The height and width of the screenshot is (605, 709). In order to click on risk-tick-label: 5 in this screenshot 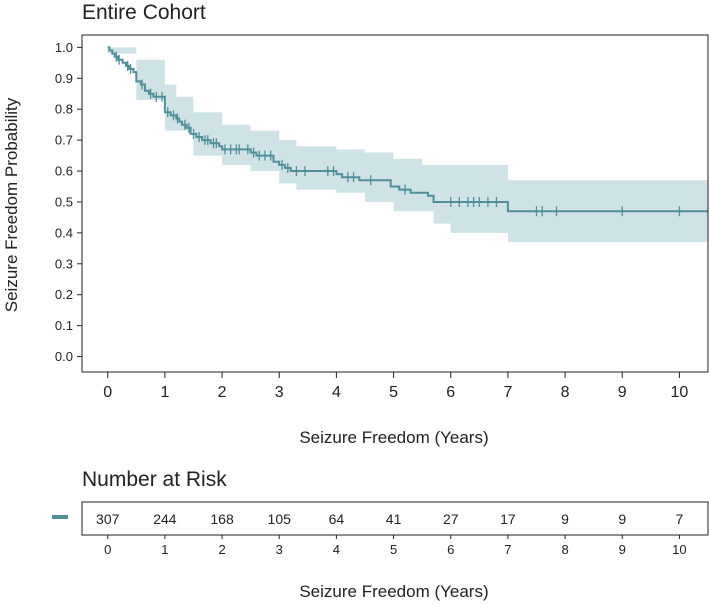, I will do `click(393, 549)`.